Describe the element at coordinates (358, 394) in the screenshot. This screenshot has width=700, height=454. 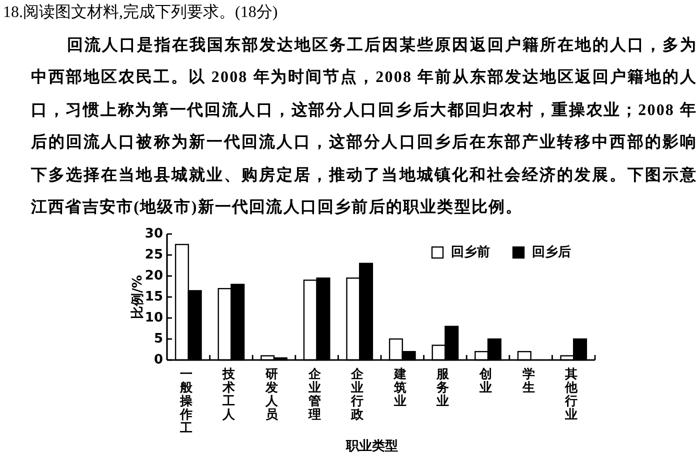
I see `x-tick-label: 企业行政` at that location.